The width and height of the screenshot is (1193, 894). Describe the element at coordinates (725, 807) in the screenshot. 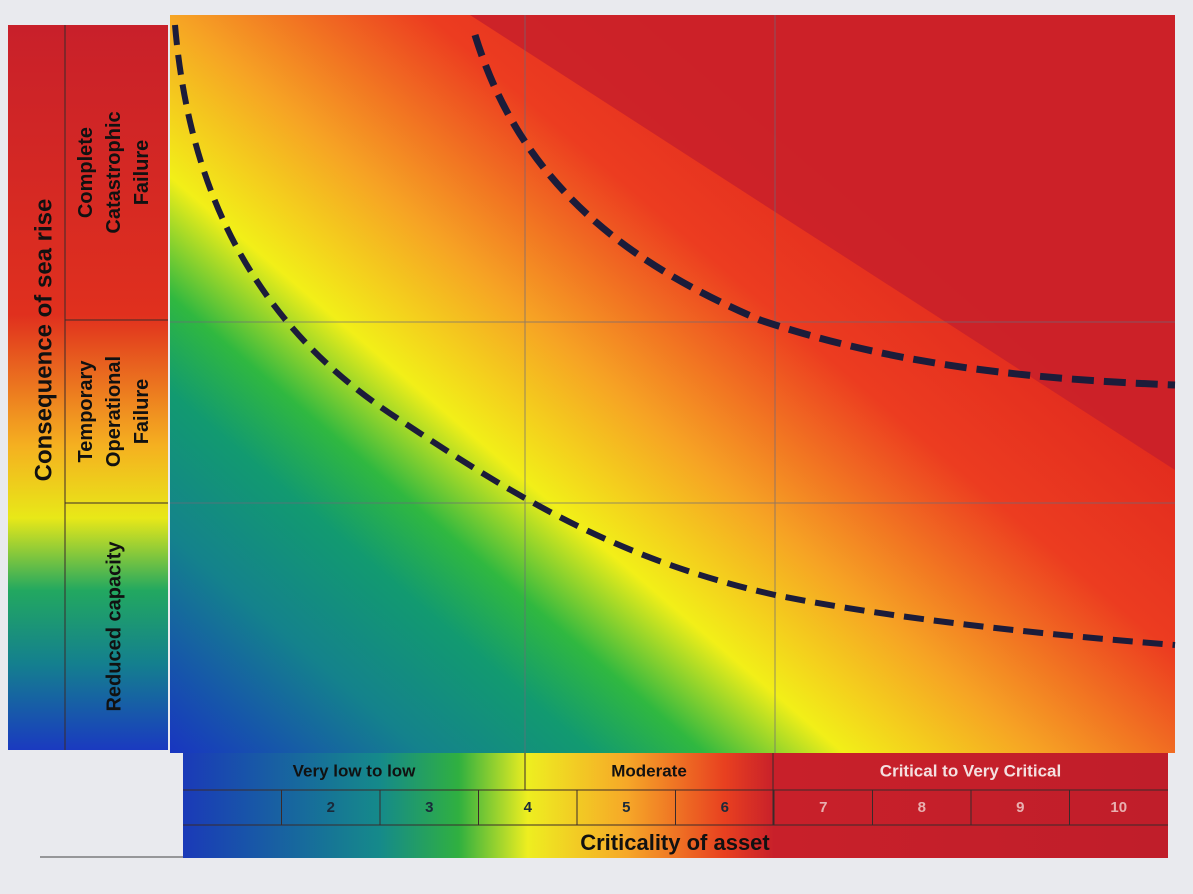

I see `x-scale-label: 6` at that location.